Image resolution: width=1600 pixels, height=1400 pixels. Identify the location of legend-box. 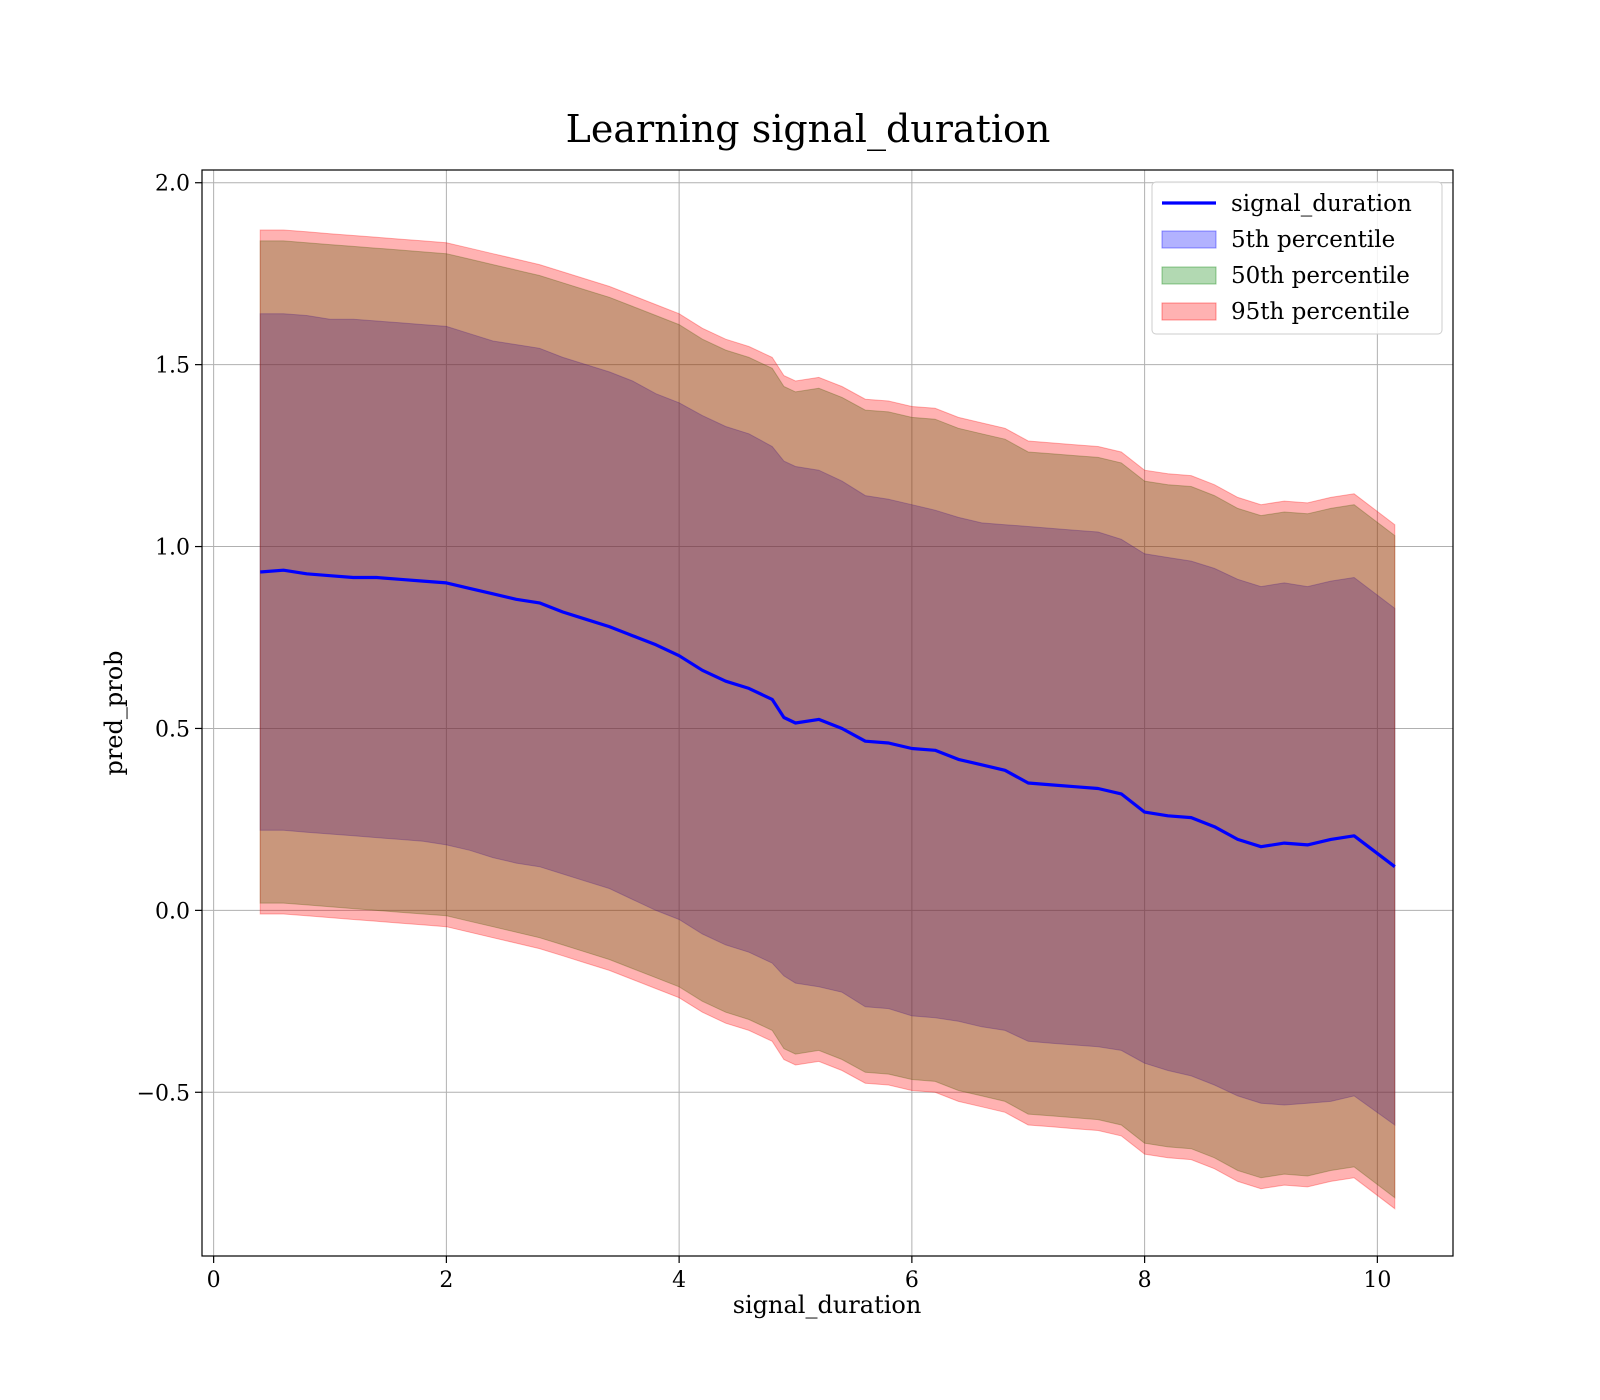
(1297, 258).